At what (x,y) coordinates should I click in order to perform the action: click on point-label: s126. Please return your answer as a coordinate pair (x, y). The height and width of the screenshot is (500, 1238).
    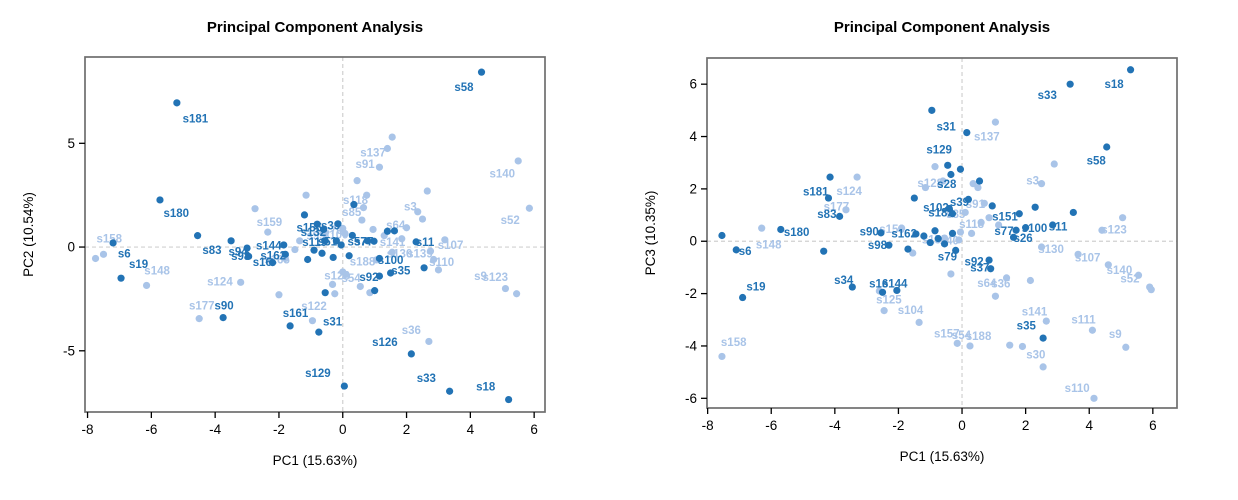
    Looking at the image, I should click on (385, 343).